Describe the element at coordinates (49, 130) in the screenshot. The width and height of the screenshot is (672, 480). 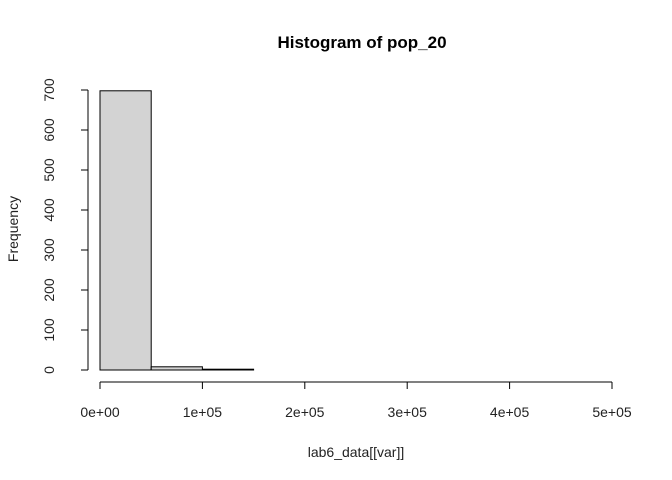
I see `y-tick-label: 600` at that location.